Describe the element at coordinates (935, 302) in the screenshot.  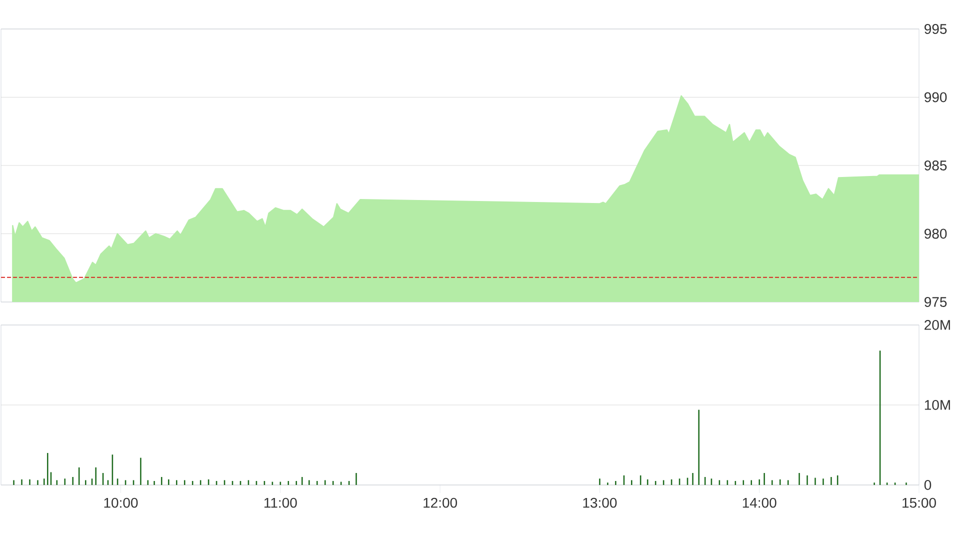
I see `y-tick-label: 975` at that location.